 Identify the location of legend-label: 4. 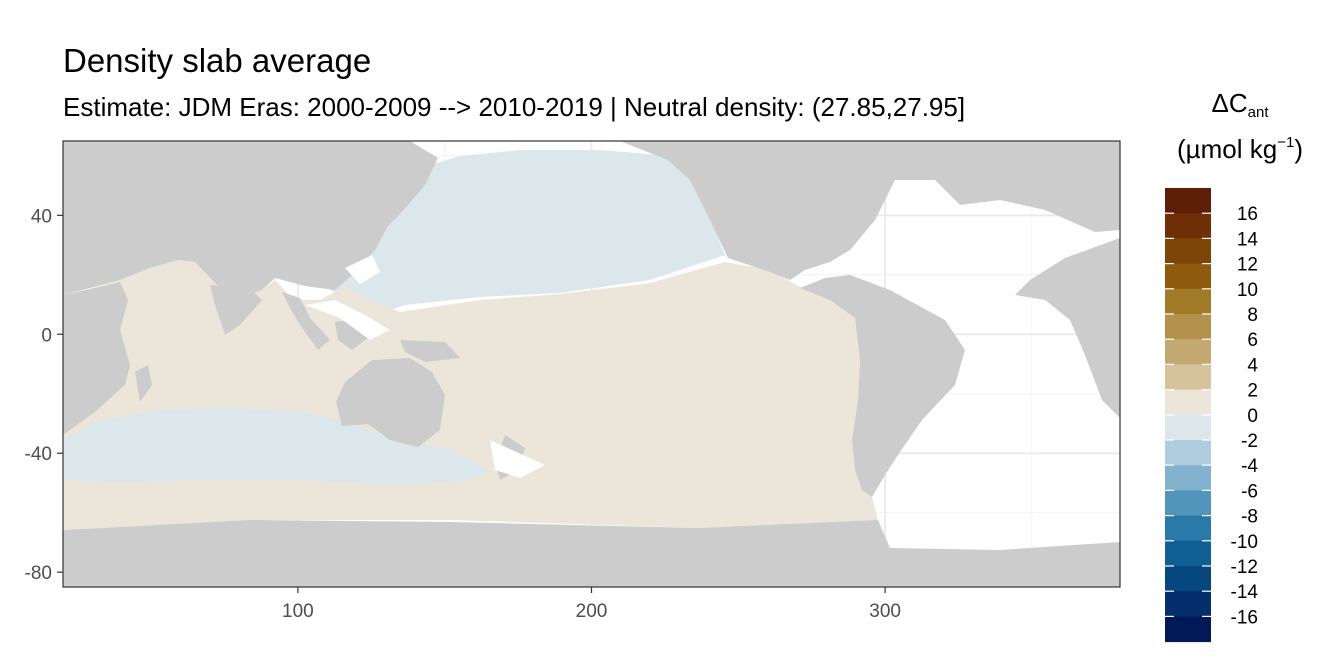
(1252, 365).